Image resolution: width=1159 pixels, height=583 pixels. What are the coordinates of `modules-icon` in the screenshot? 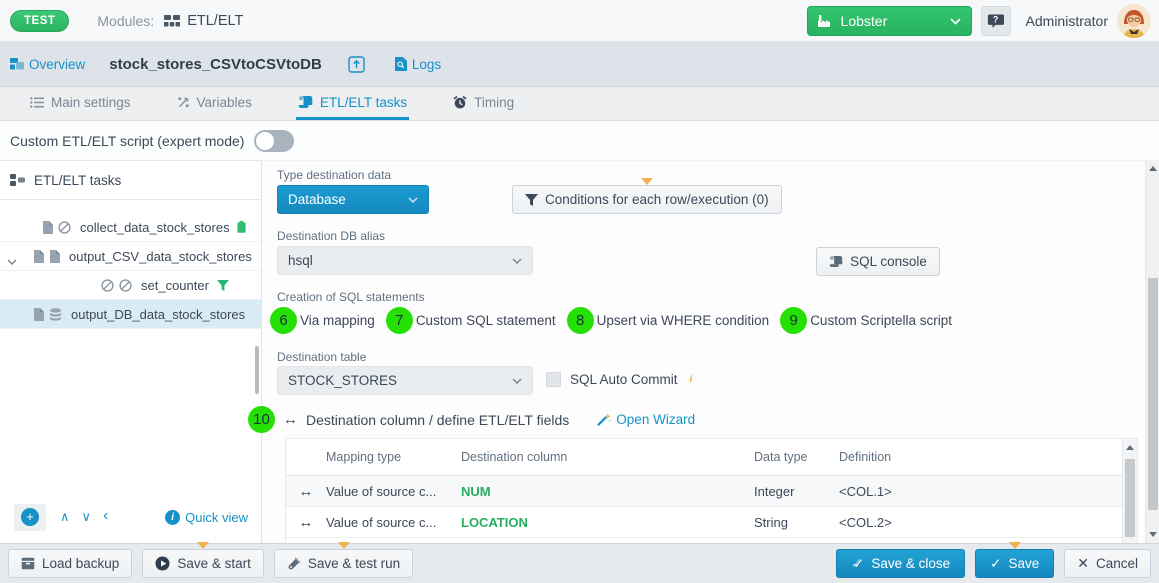 It's located at (172, 20).